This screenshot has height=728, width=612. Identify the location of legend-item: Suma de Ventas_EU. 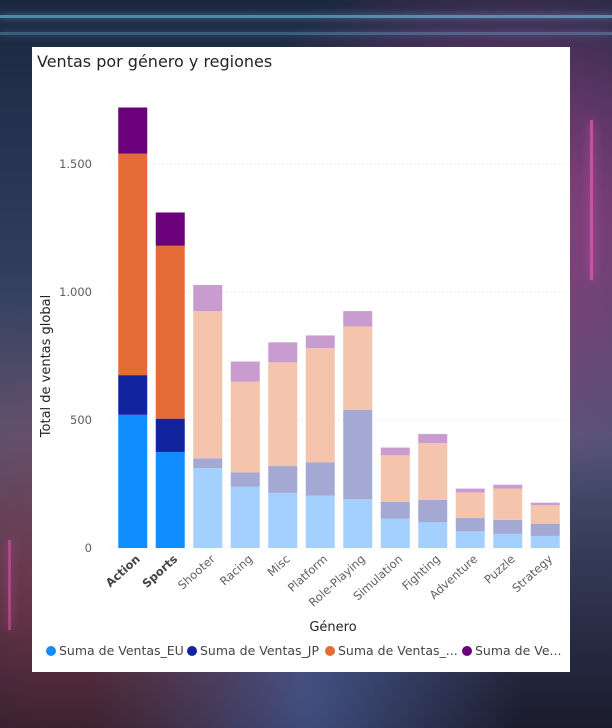
(115, 650).